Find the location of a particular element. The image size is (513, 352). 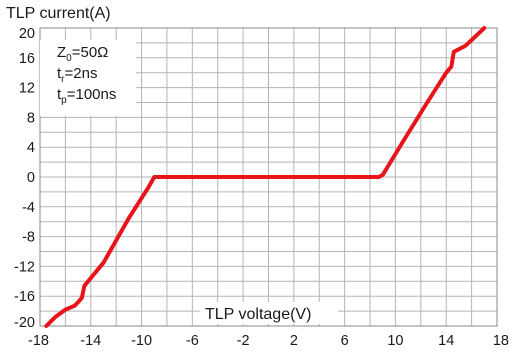

x-tick-label: -14 is located at coordinates (90, 341).